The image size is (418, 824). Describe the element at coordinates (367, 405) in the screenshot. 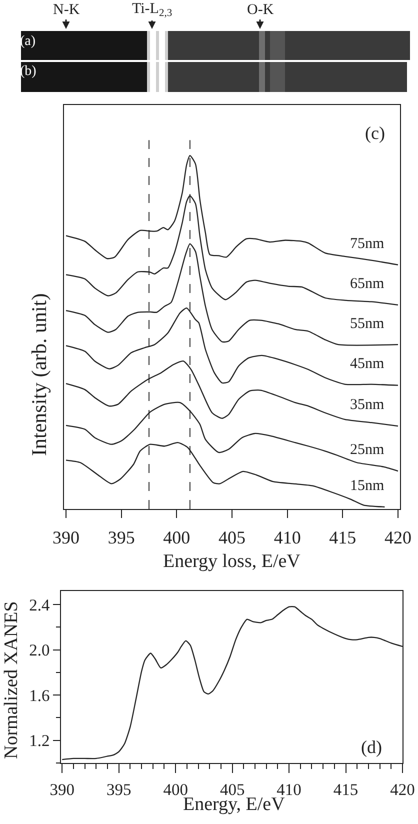

I see `series-label: 35nm` at that location.